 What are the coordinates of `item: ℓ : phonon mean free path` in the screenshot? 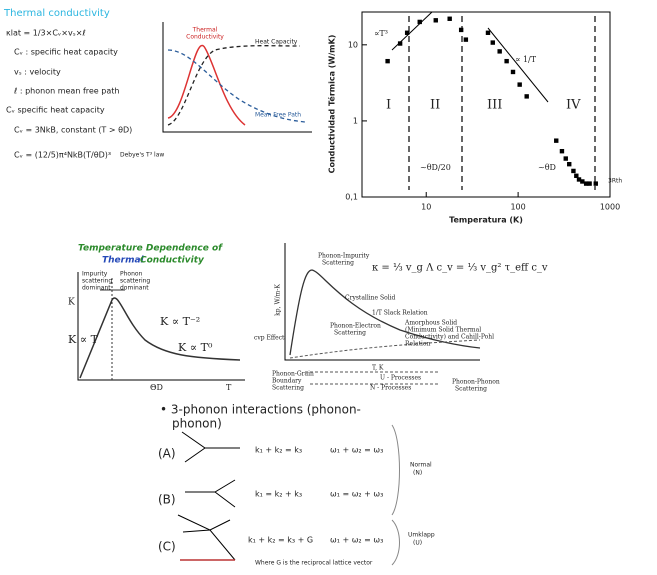 It's located at (66, 91).